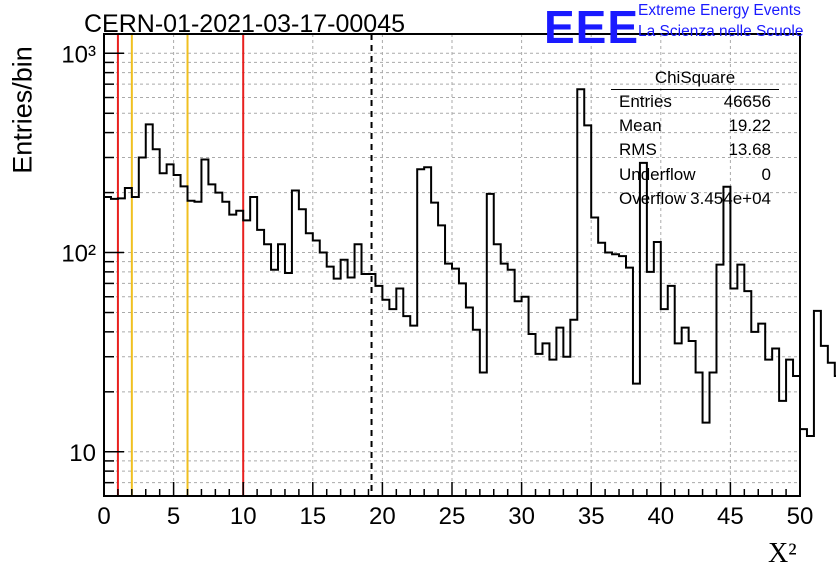 The height and width of the screenshot is (572, 836). What do you see at coordinates (521, 516) in the screenshot?
I see `x-tick-label: 30` at bounding box center [521, 516].